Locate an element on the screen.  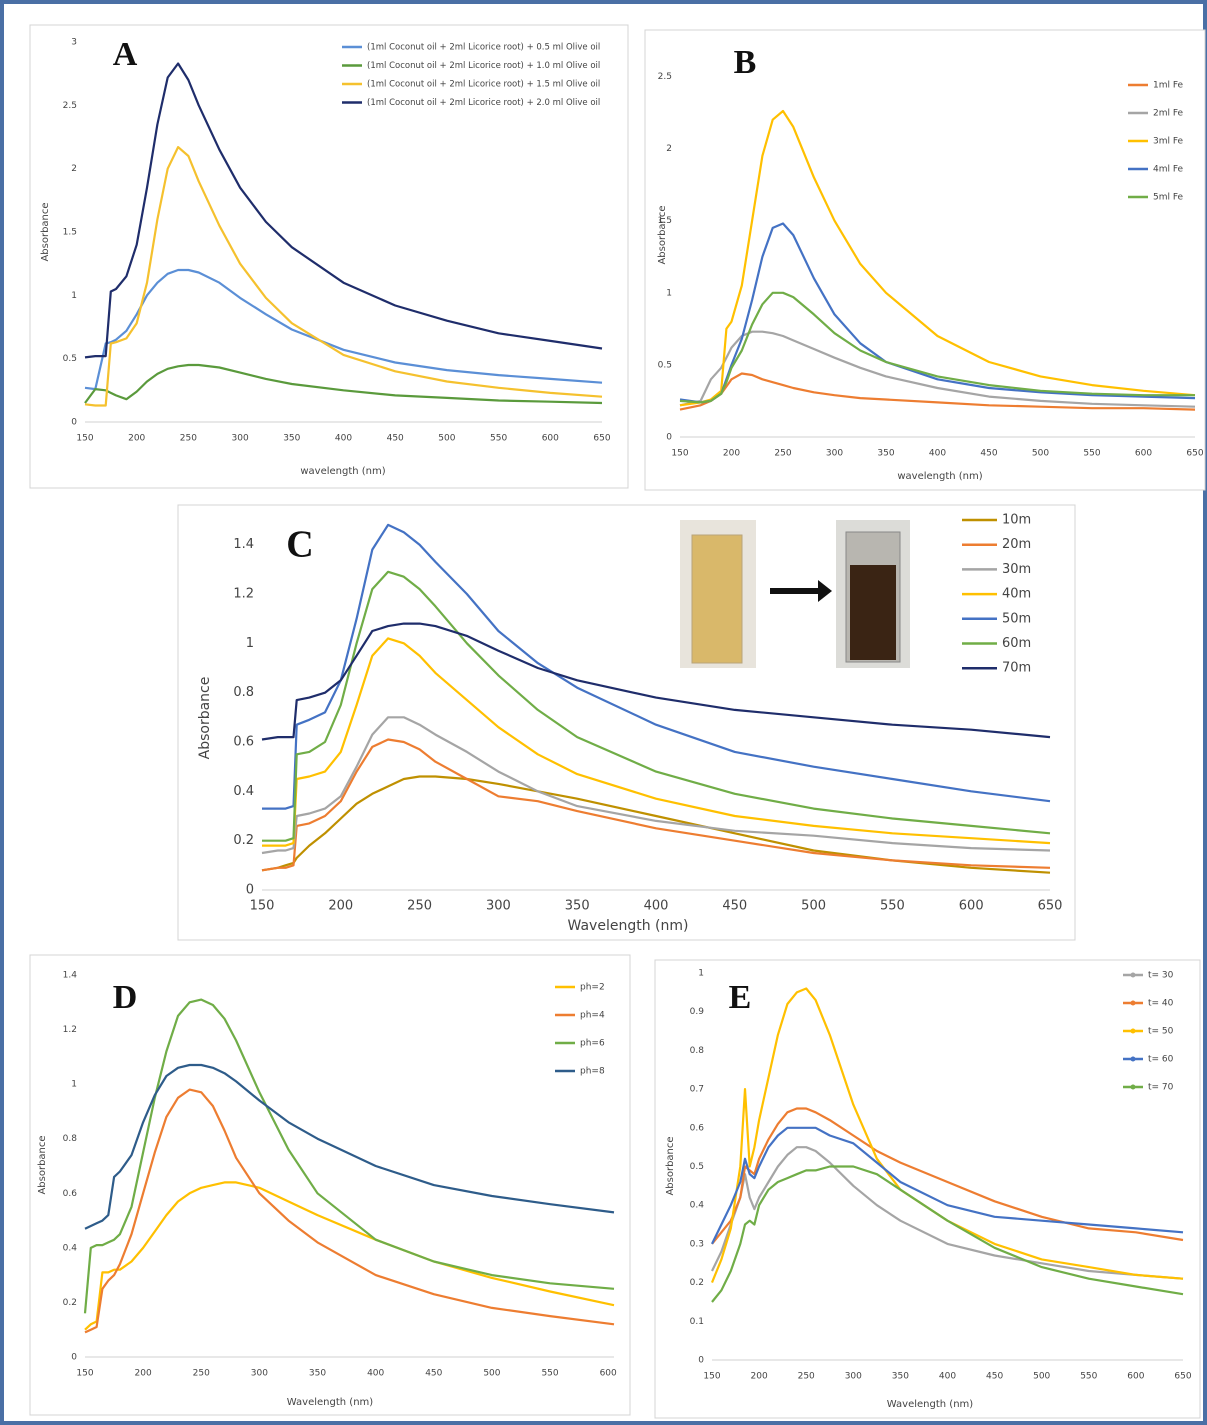
y-tick-label: 1.5 is located at coordinates (70, 233).